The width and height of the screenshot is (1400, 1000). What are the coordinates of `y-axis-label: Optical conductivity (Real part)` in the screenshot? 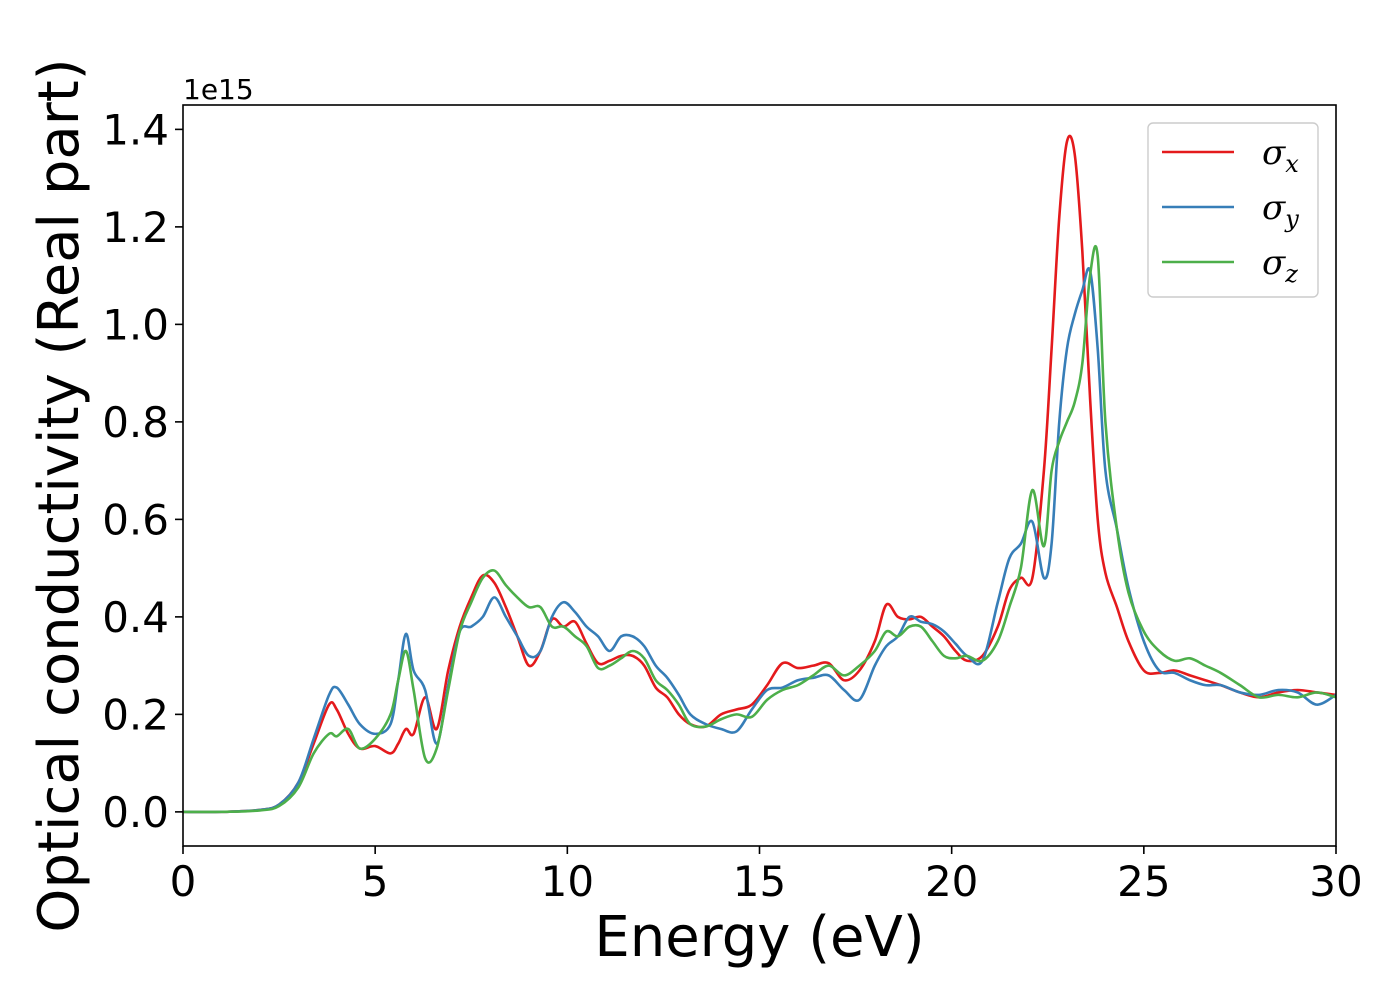 It's located at (59, 495).